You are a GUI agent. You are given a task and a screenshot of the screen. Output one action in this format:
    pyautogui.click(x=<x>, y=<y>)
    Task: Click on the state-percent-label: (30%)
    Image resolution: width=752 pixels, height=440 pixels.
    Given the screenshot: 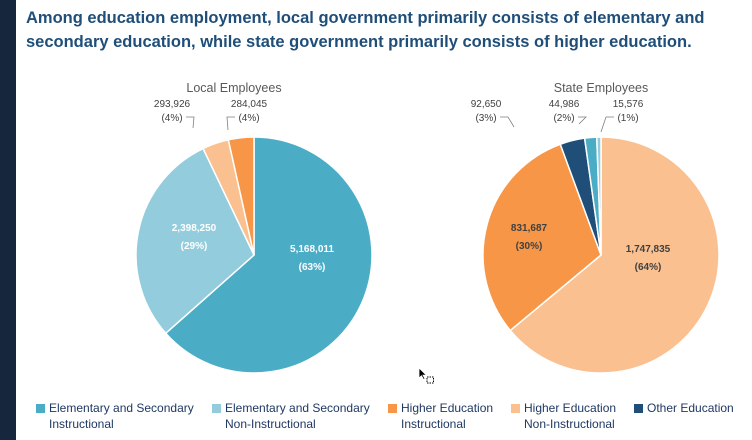 What is the action you would take?
    pyautogui.click(x=529, y=246)
    